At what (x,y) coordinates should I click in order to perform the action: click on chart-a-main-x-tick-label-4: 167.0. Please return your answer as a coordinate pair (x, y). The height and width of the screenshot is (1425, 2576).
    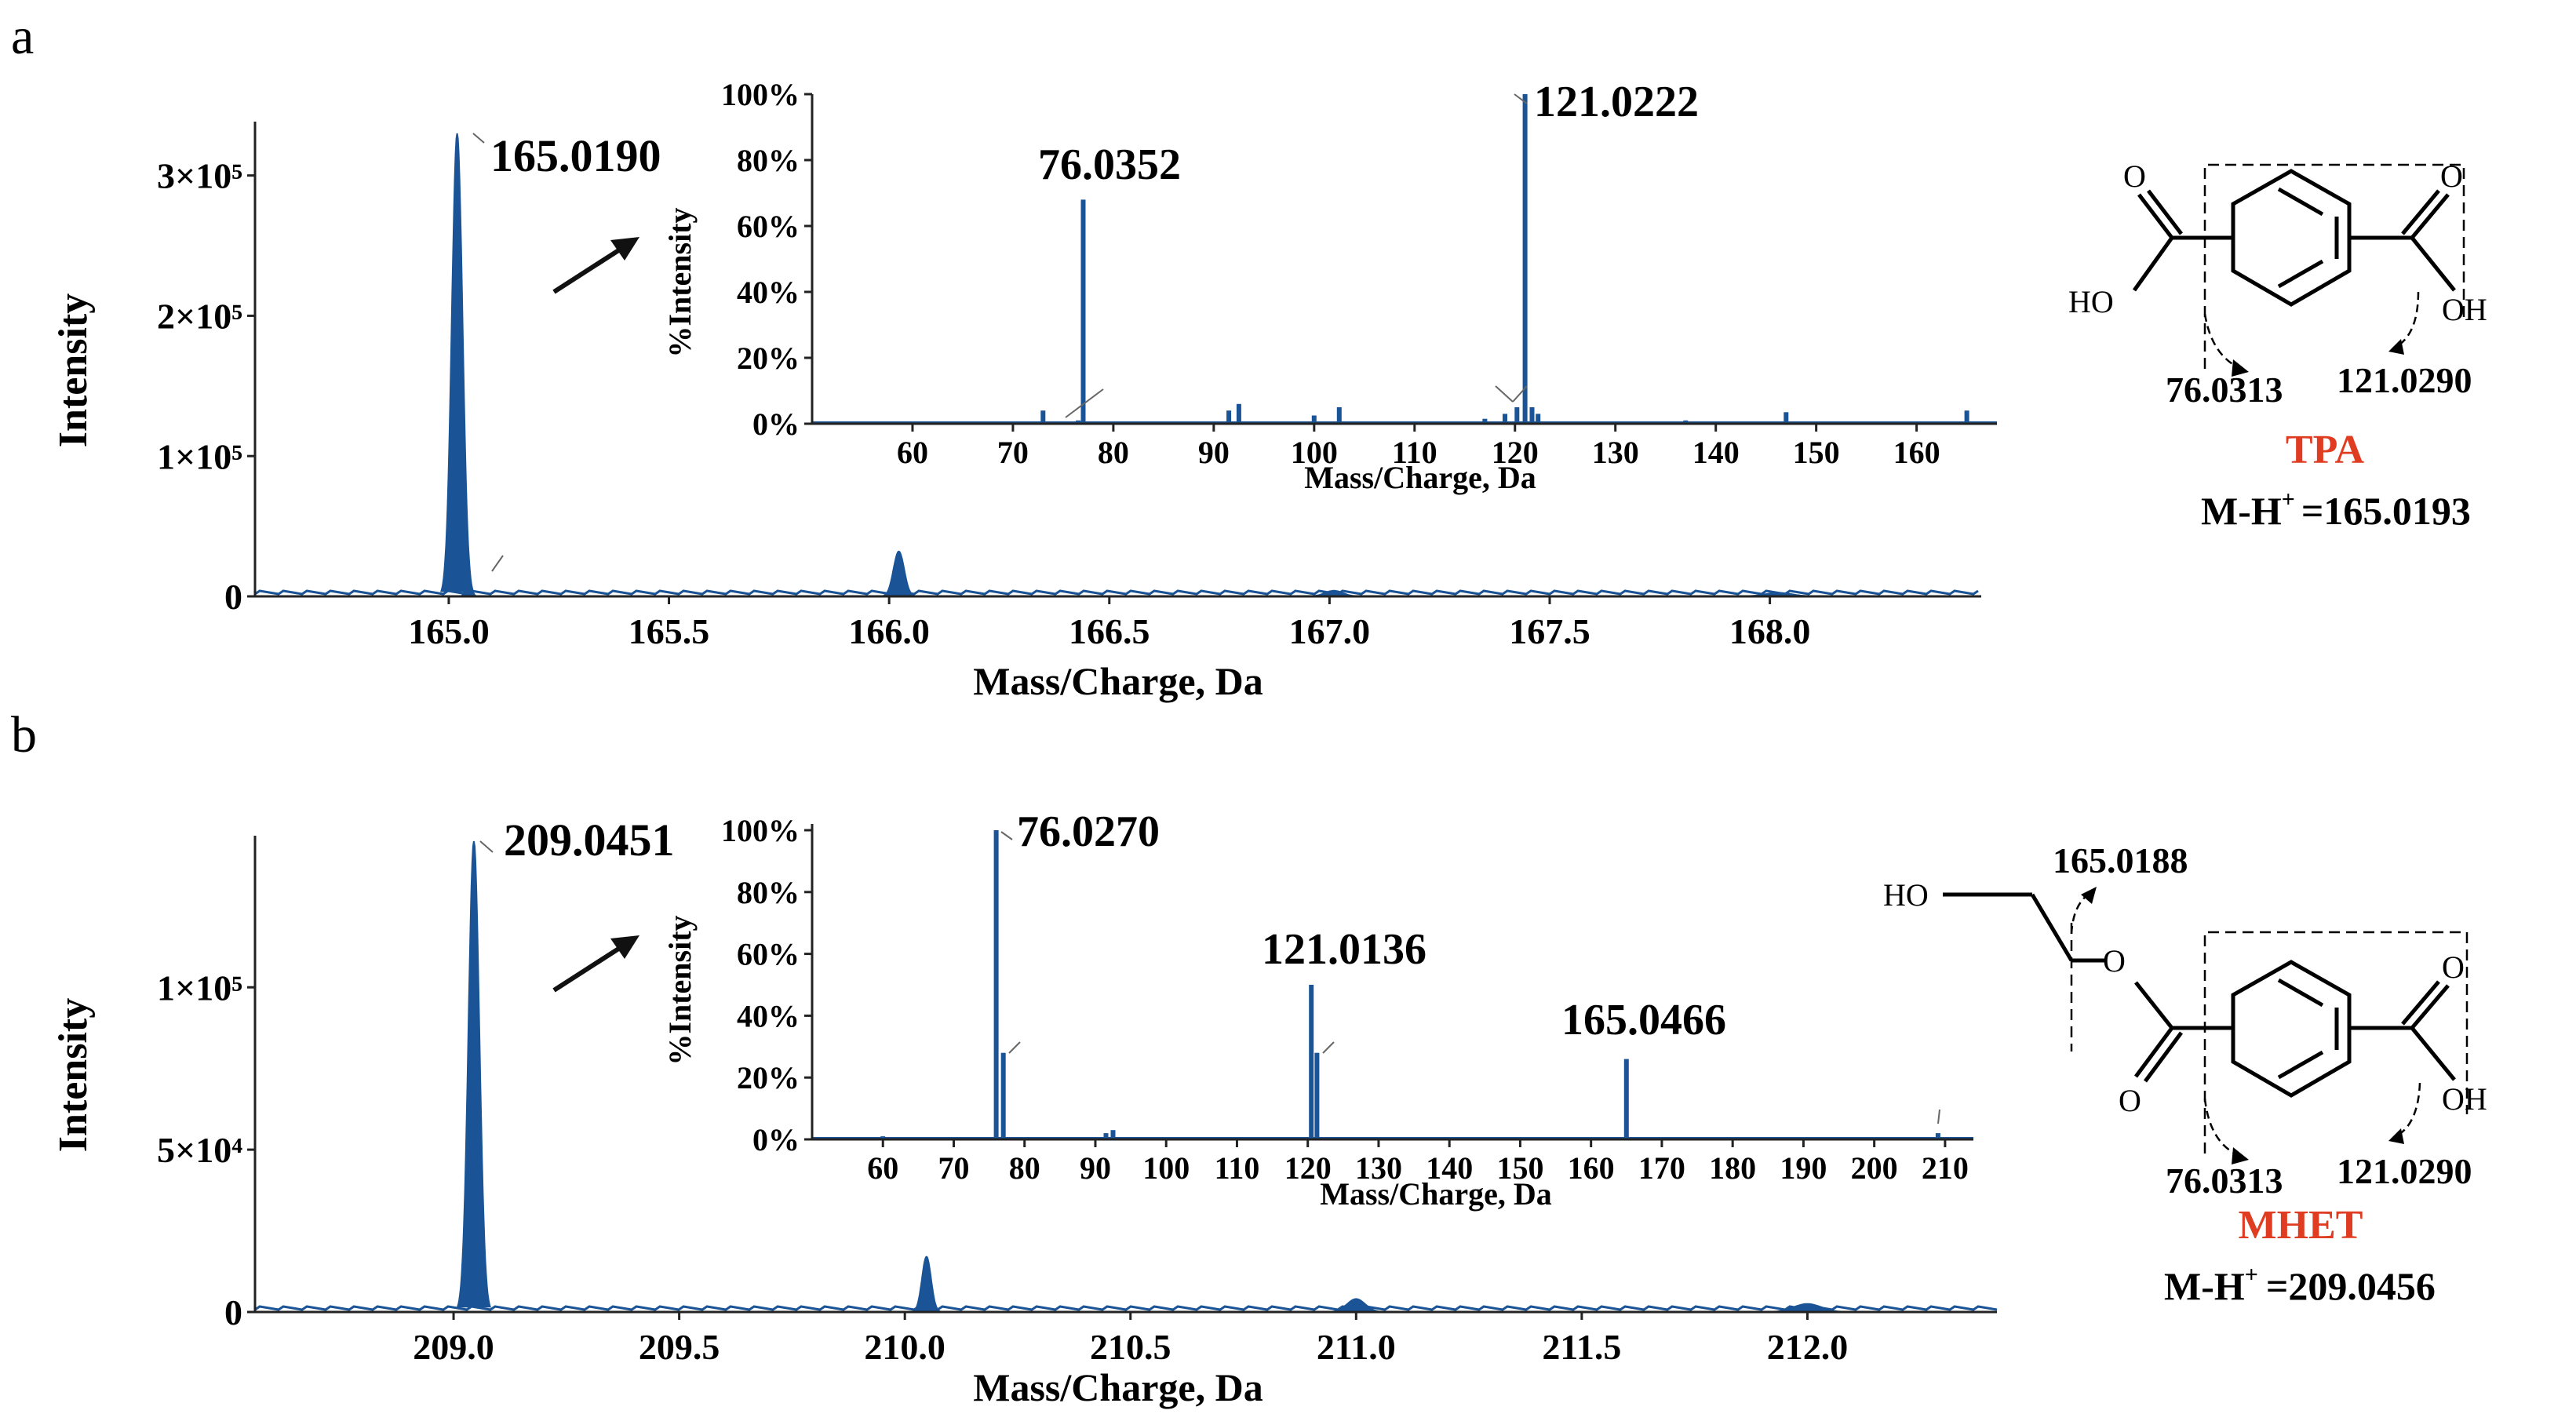
    Looking at the image, I should click on (1330, 631).